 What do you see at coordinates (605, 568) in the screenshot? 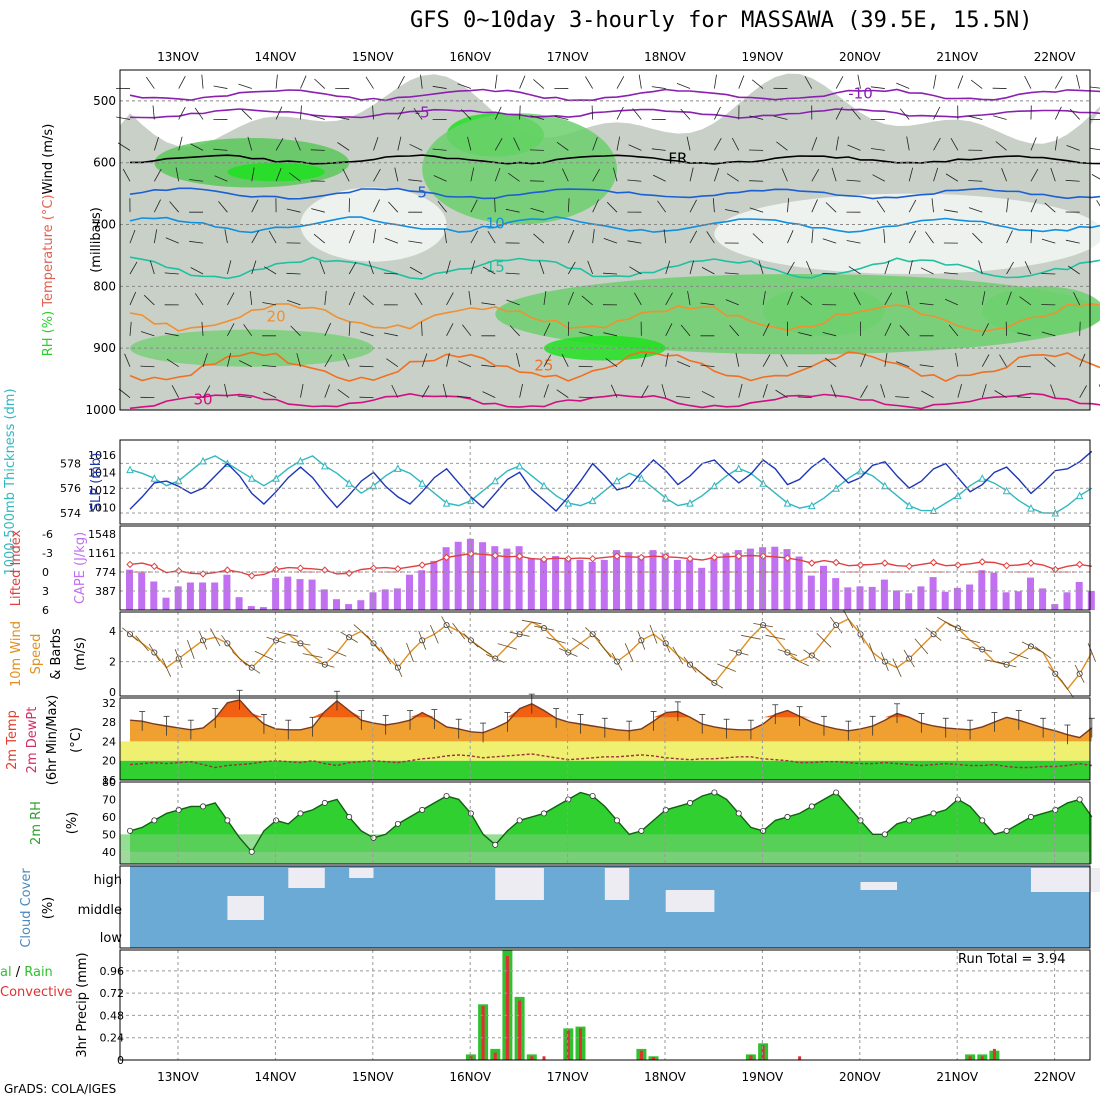
I see `cape-frame` at bounding box center [605, 568].